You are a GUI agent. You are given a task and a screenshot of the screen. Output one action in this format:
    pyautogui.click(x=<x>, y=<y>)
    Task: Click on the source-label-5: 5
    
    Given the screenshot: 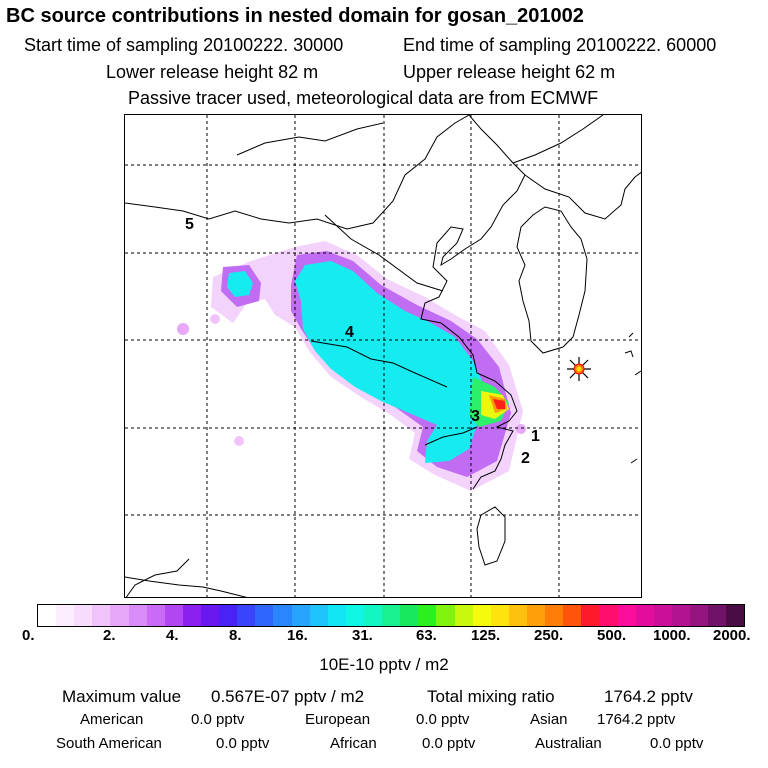 What is the action you would take?
    pyautogui.click(x=189, y=224)
    